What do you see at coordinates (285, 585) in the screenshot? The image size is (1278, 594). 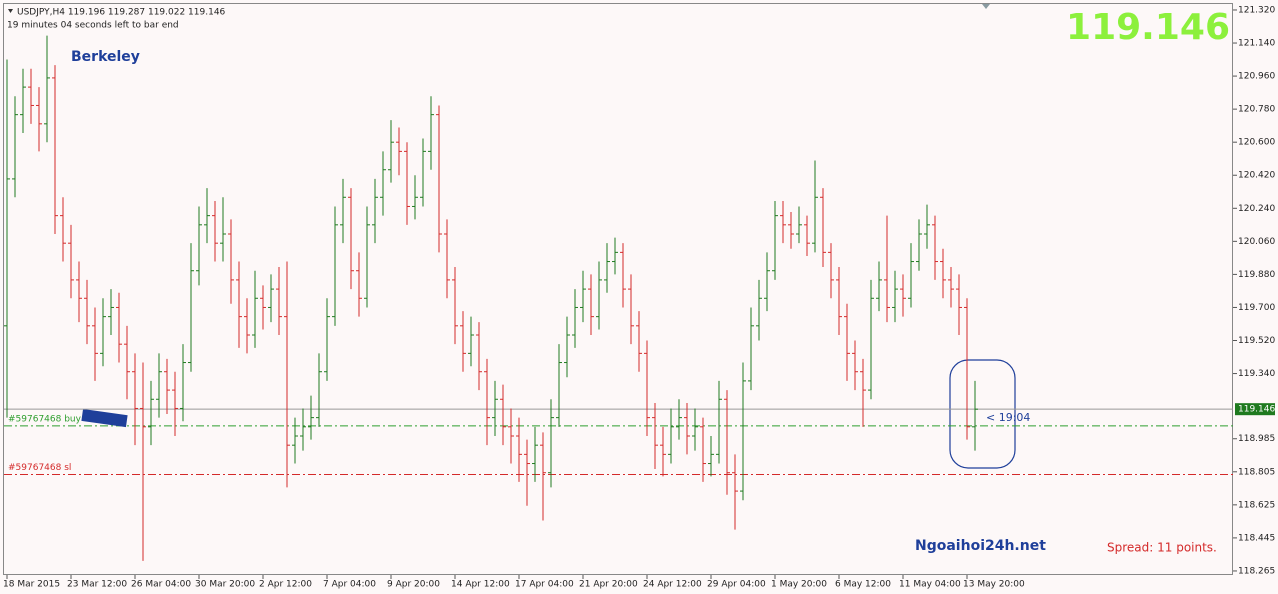 I see `x-tick-label: 2 Apr 12:00` at bounding box center [285, 585].